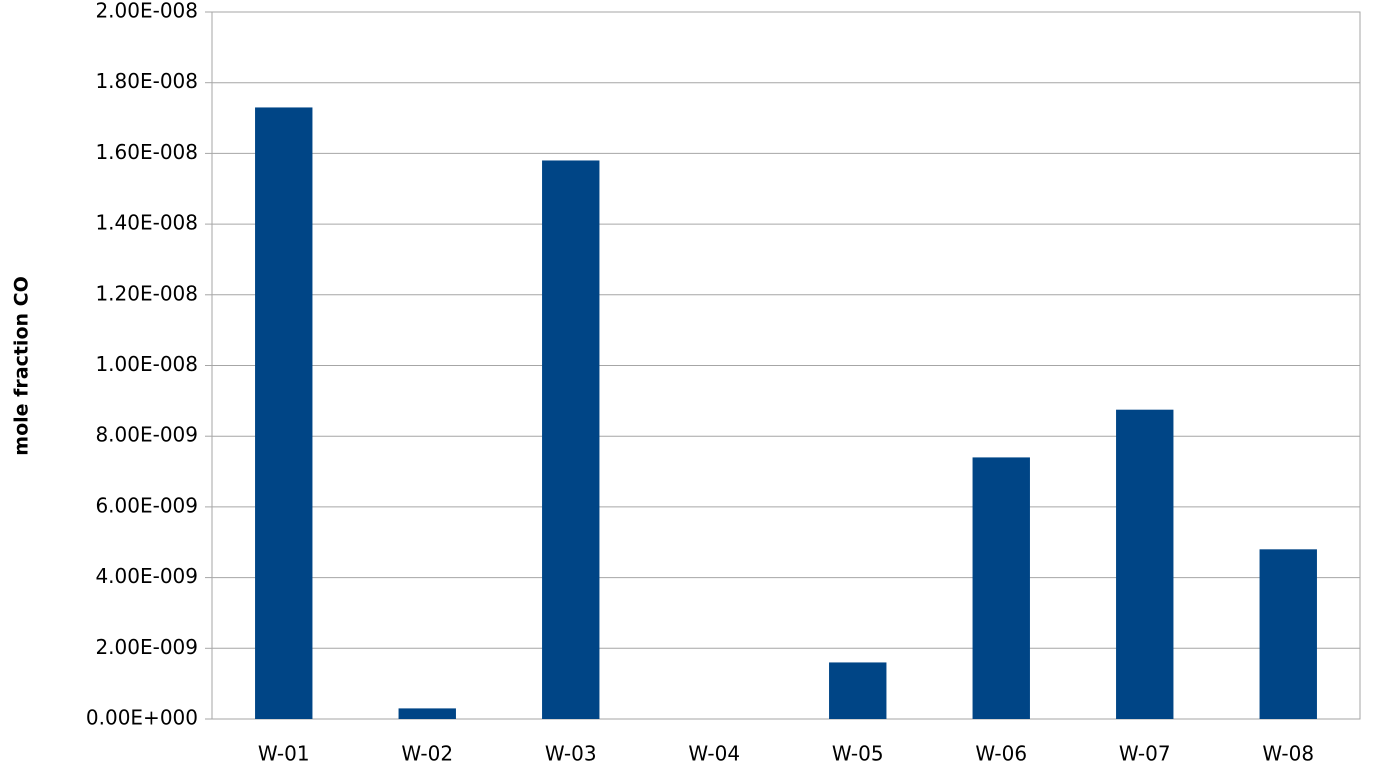  What do you see at coordinates (146, 223) in the screenshot?
I see `y-tick-label: 1.40E-008` at bounding box center [146, 223].